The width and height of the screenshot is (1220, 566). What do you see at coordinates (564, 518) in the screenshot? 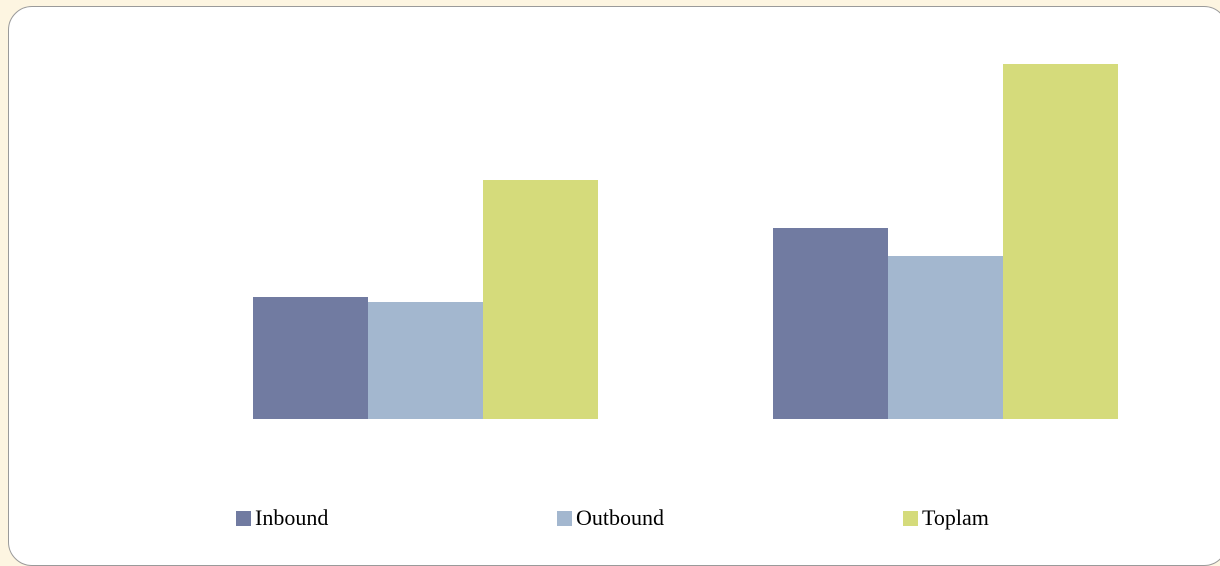
I see `legend-swatch-outbound` at bounding box center [564, 518].